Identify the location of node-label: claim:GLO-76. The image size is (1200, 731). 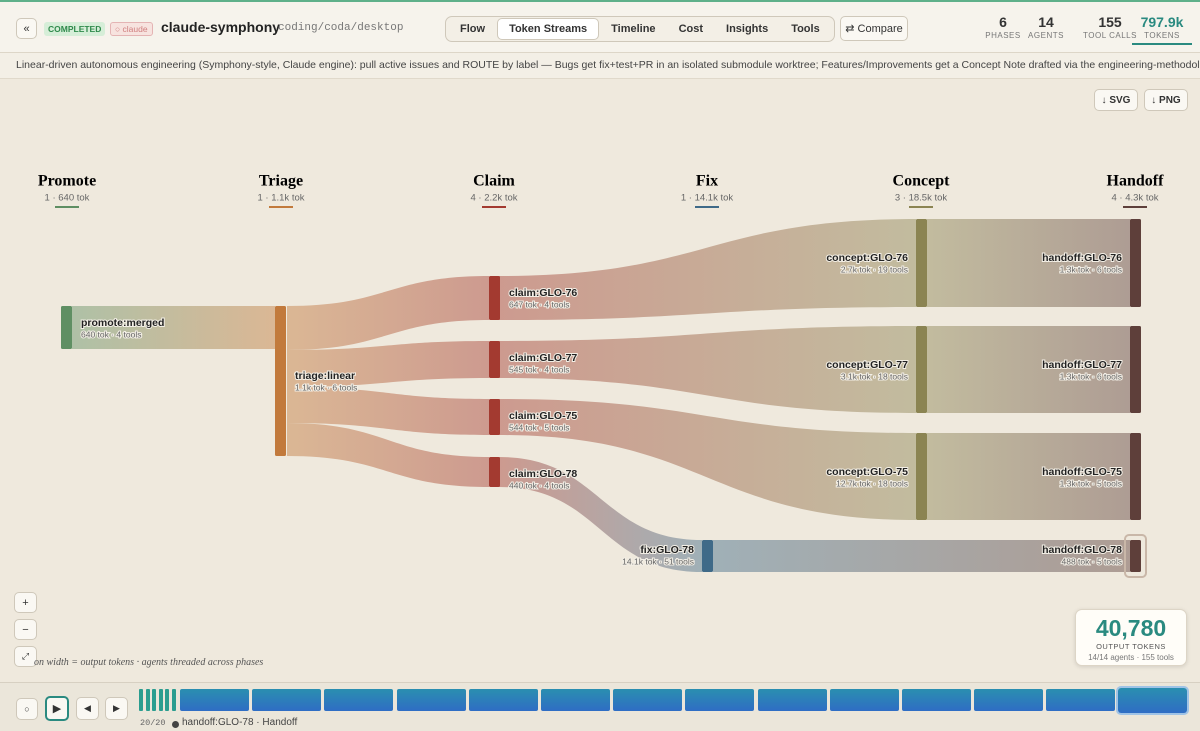
(543, 293).